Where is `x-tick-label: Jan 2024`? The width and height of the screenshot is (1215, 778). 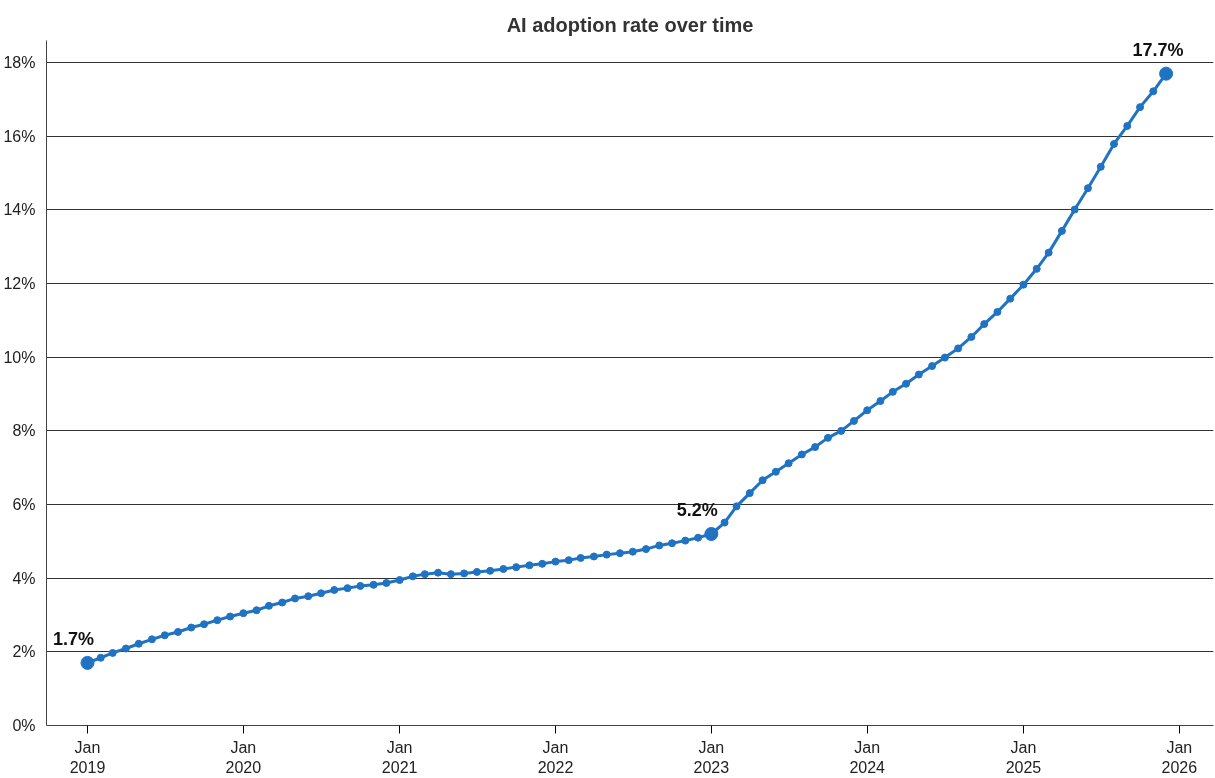
x-tick-label: Jan 2024 is located at coordinates (867, 757).